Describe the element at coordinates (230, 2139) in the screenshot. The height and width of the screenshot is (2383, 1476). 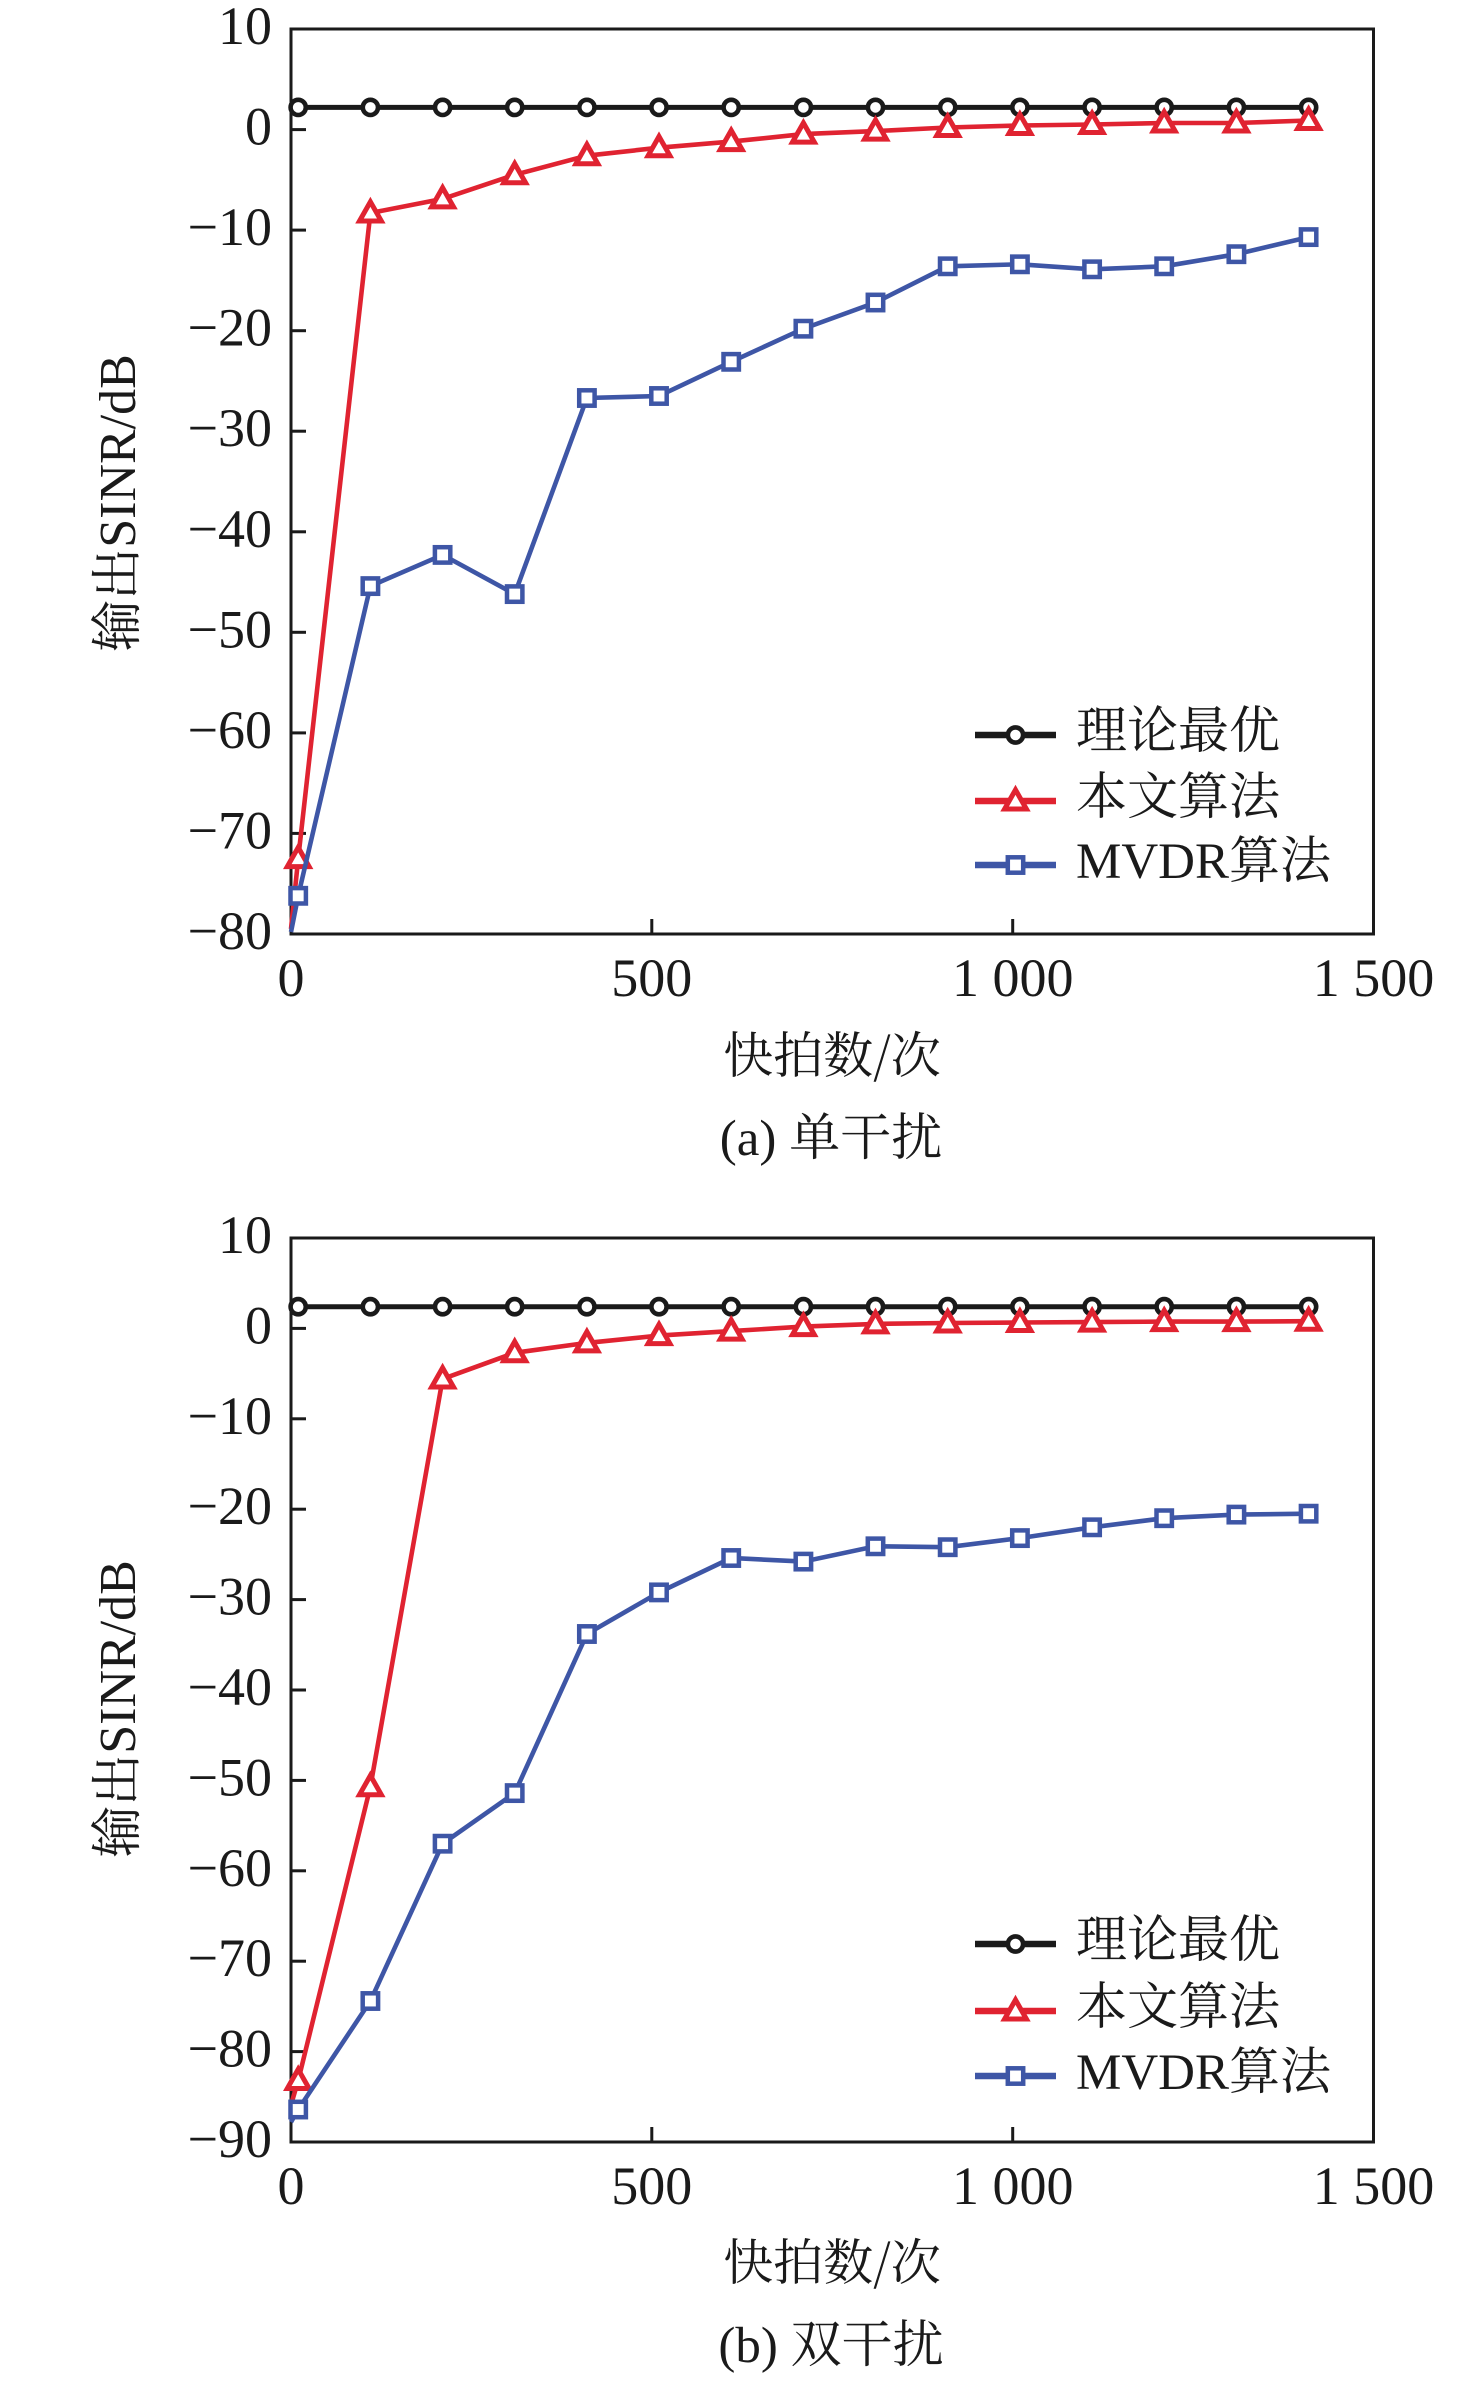
I see `svg-text: −90` at that location.